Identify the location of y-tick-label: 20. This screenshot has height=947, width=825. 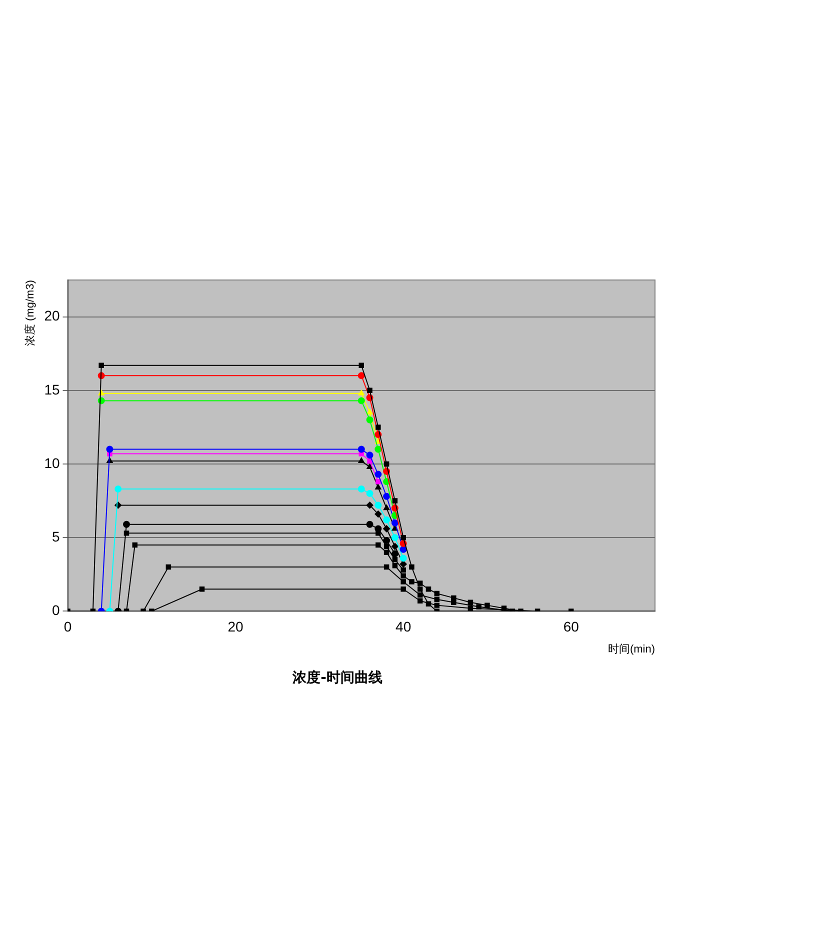
(52, 316).